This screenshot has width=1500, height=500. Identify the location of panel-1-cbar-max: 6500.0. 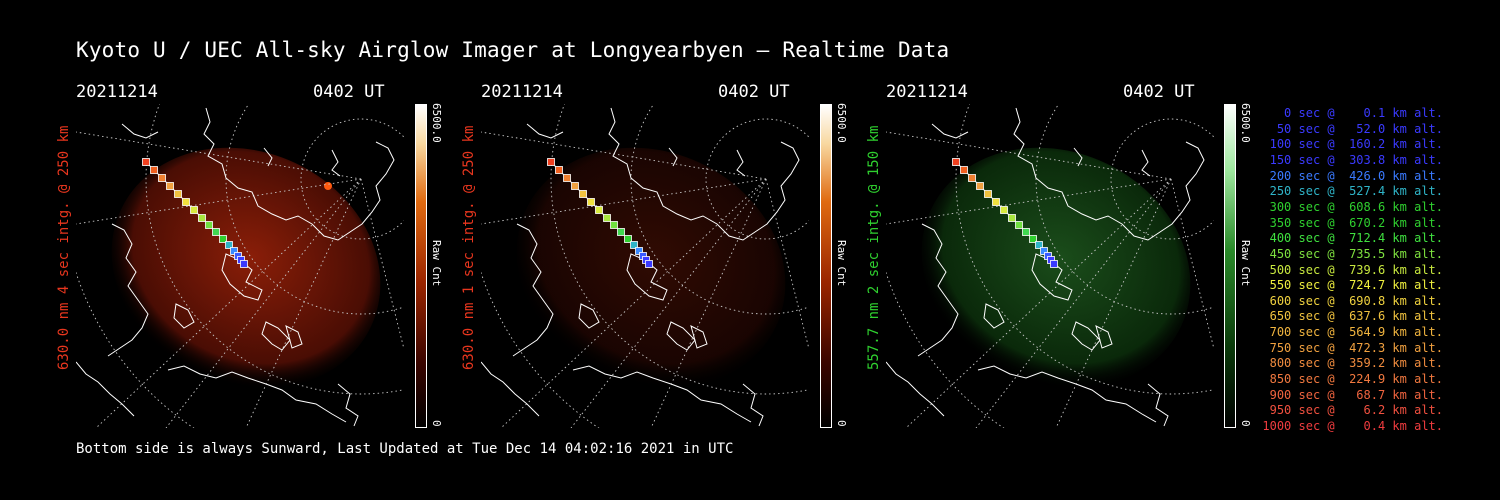
(436, 123).